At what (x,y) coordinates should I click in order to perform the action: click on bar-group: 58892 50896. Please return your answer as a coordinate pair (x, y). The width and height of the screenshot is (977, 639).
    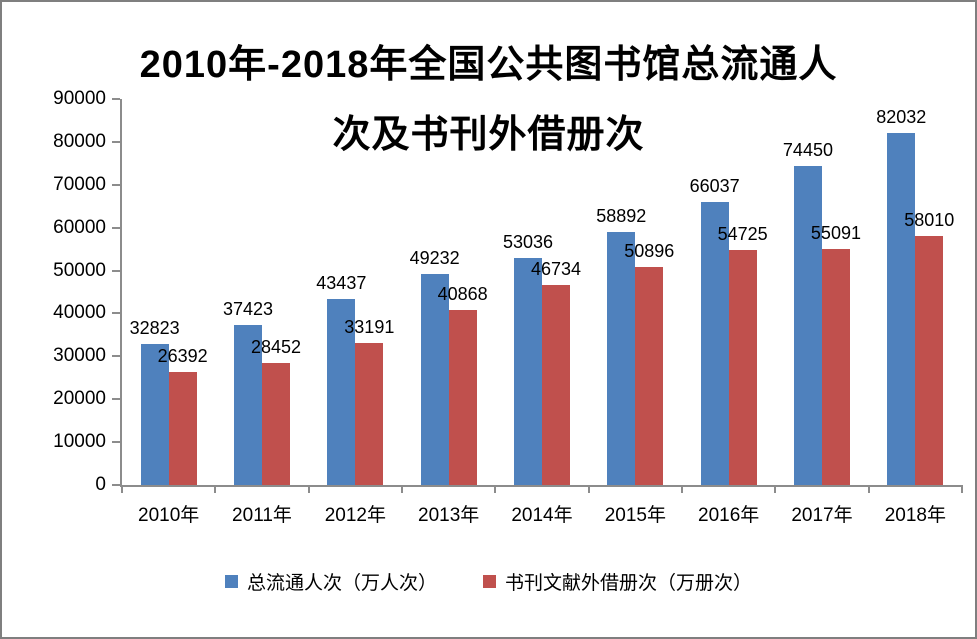
    Looking at the image, I should click on (635, 292).